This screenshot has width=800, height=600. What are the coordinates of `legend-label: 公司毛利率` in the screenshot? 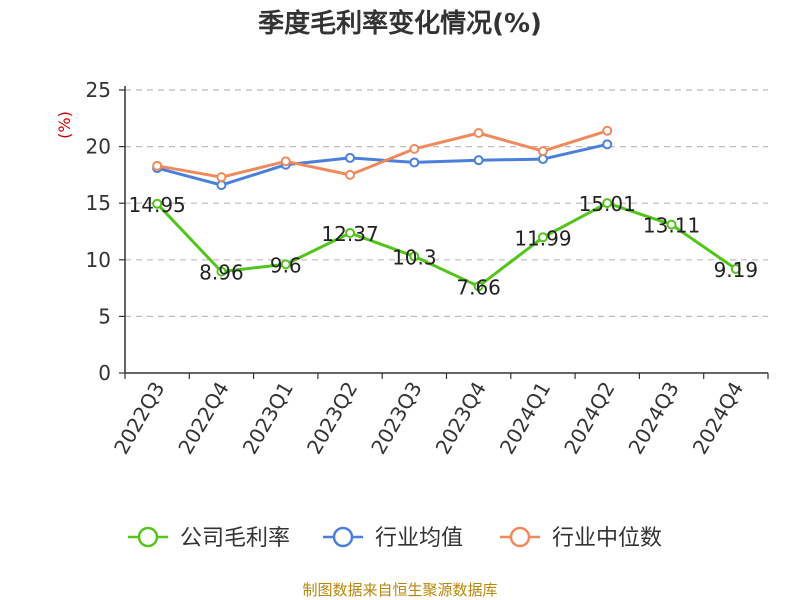 It's located at (235, 538).